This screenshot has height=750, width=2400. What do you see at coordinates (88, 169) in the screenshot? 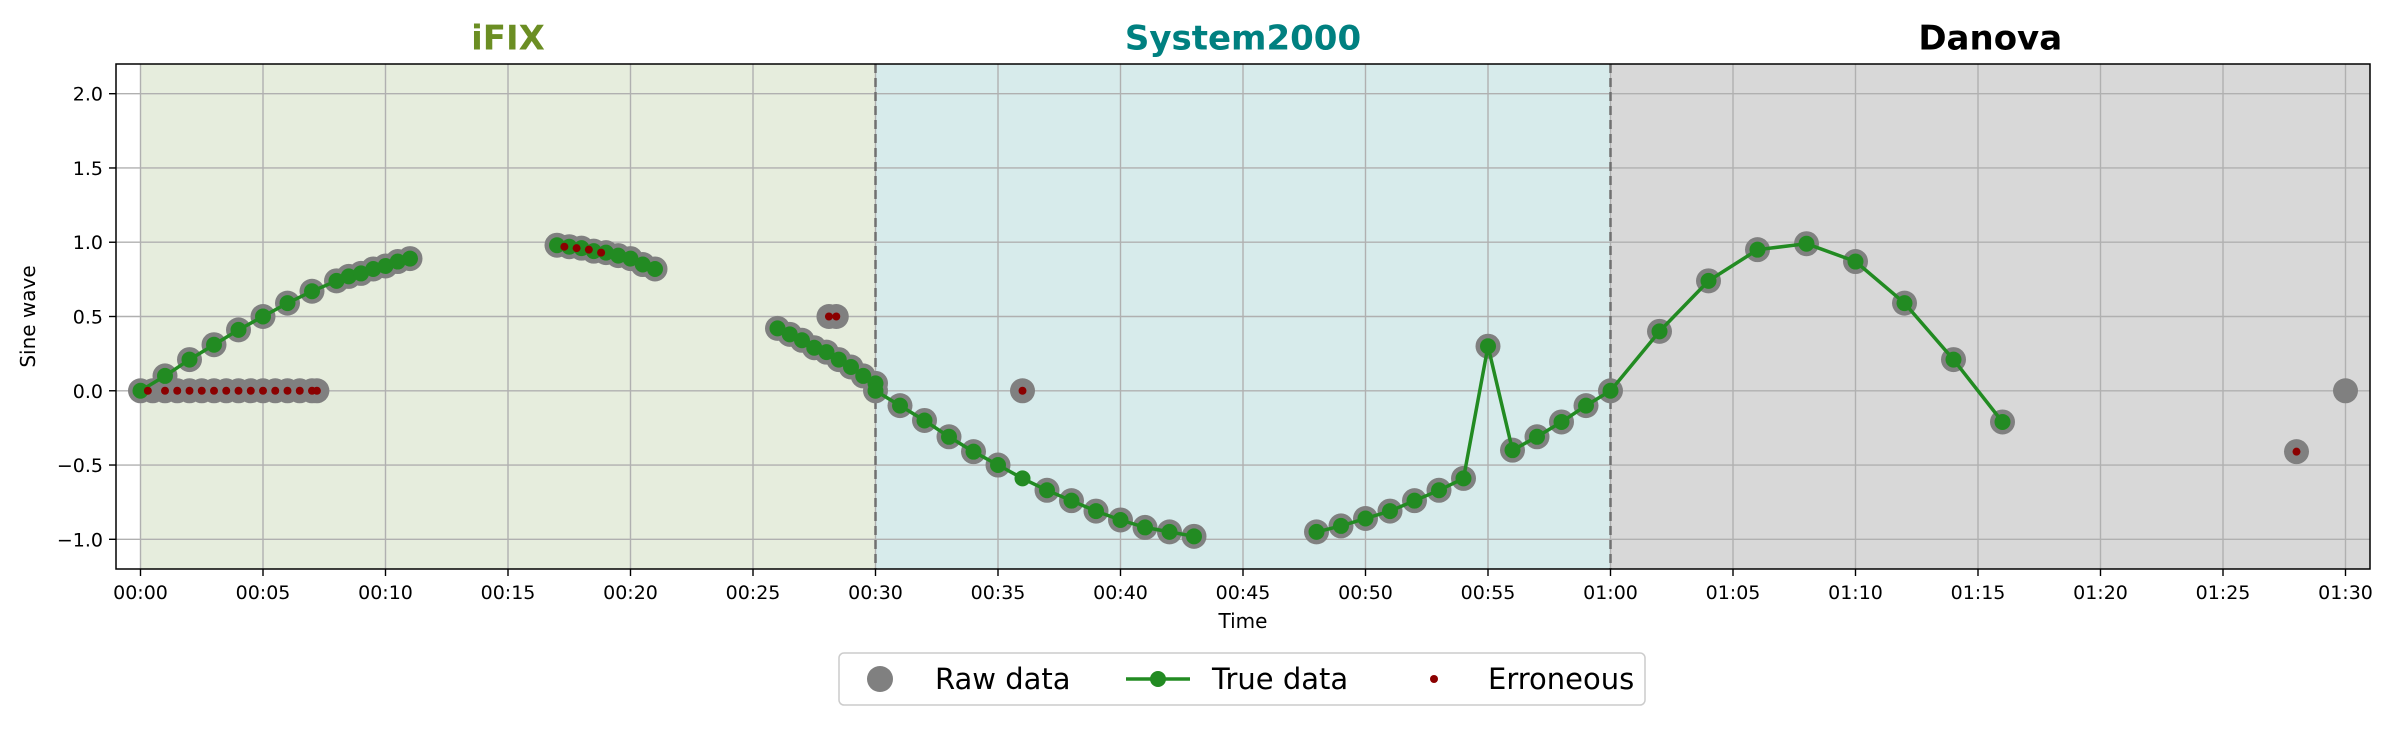
I see `y-tick-label: 1.5` at bounding box center [88, 169].